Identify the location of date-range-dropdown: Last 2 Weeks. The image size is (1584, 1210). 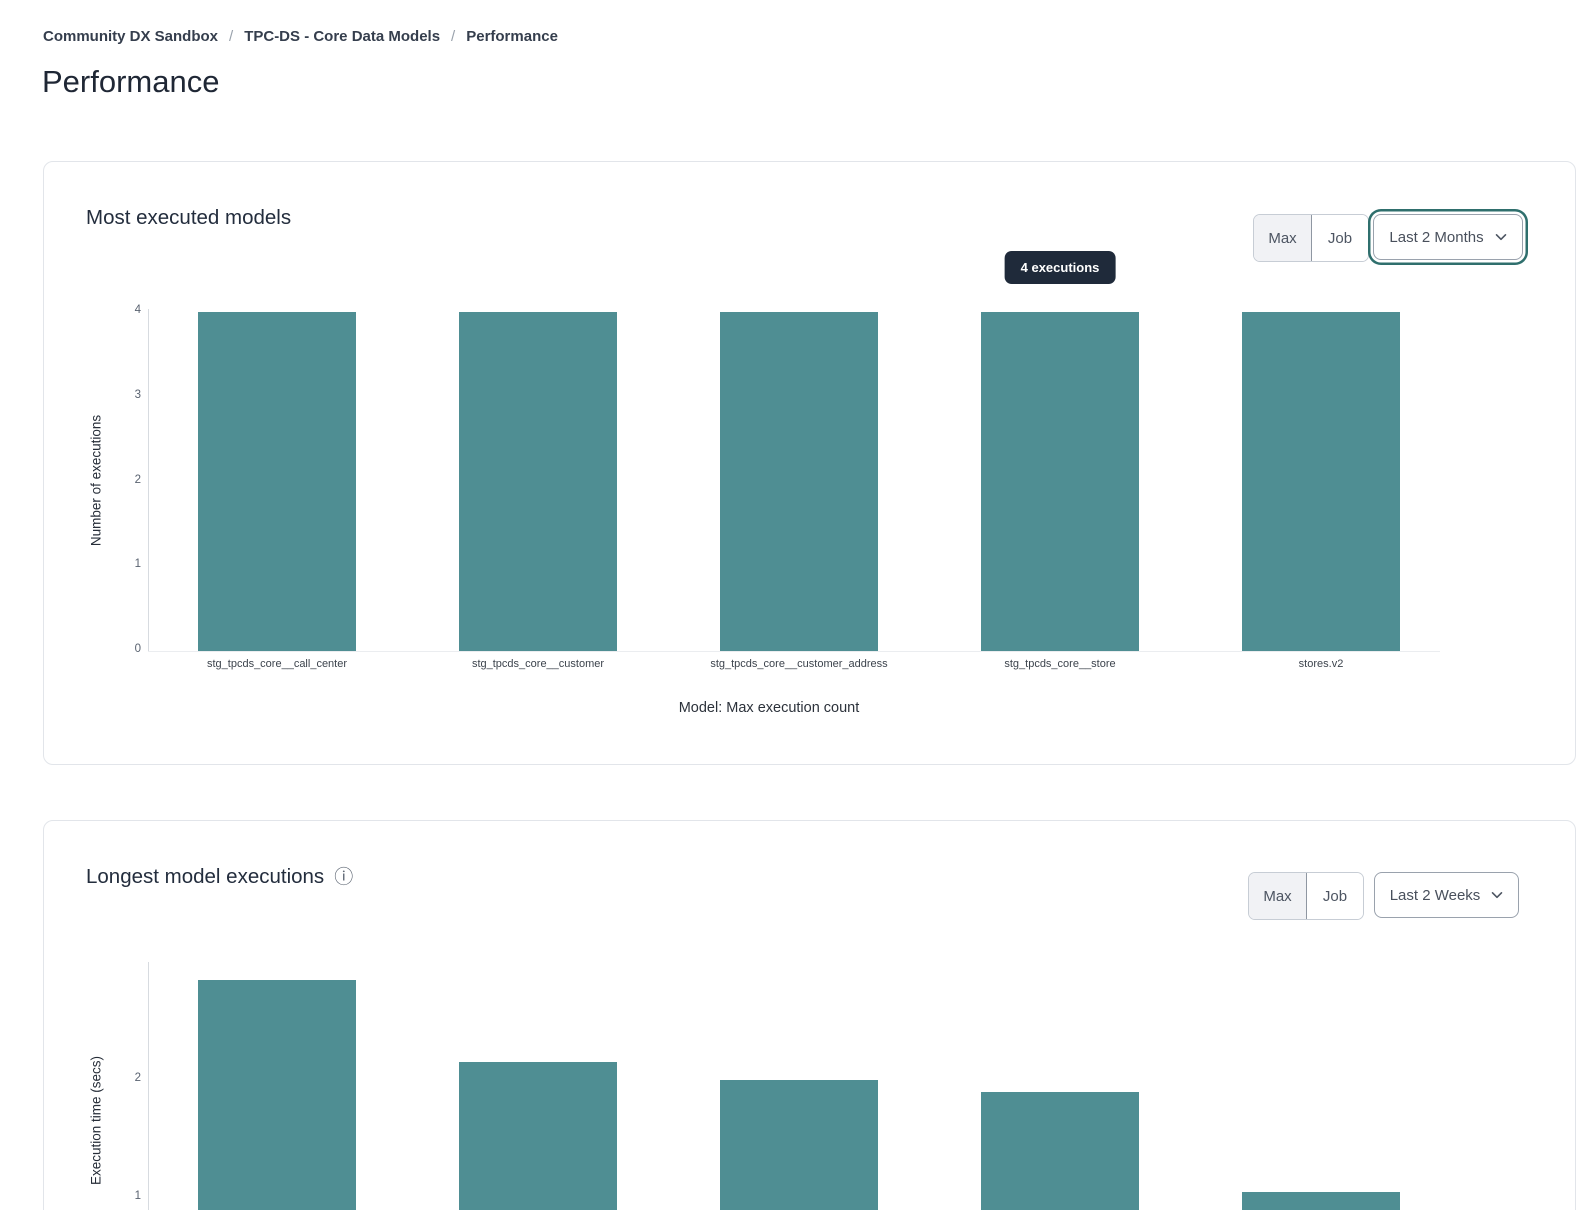
(1446, 895).